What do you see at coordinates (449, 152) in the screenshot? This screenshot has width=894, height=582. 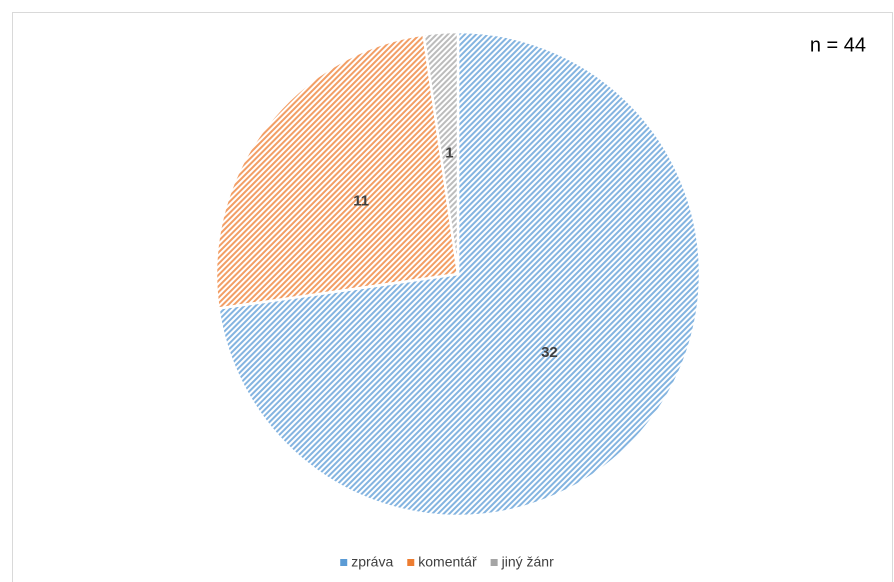 I see `data-label: 1` at bounding box center [449, 152].